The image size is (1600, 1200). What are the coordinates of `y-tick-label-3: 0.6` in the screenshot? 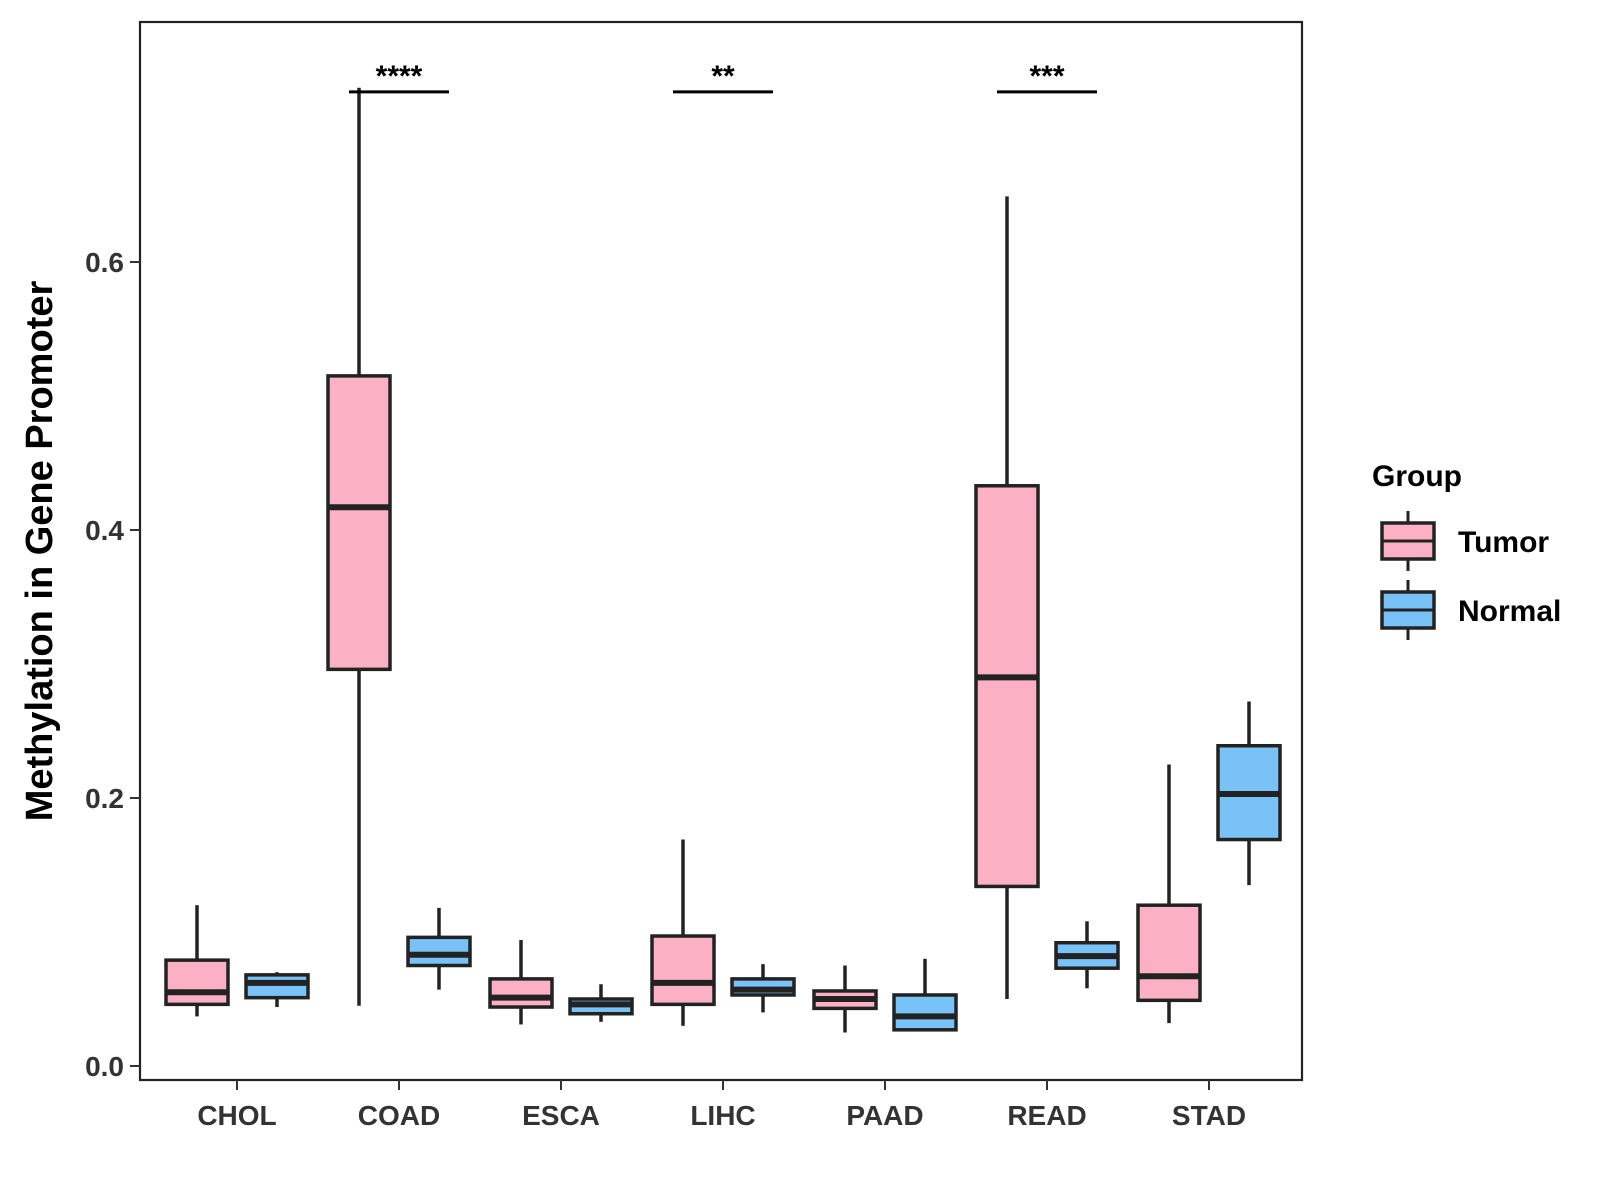 It's located at (104, 262).